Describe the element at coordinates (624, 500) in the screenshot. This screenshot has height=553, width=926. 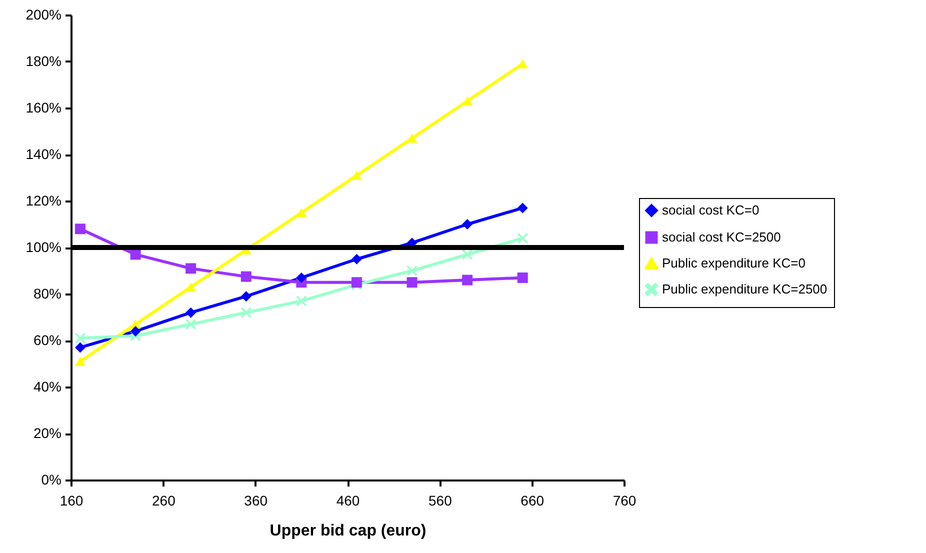
I see `x-tick-label: 760` at that location.